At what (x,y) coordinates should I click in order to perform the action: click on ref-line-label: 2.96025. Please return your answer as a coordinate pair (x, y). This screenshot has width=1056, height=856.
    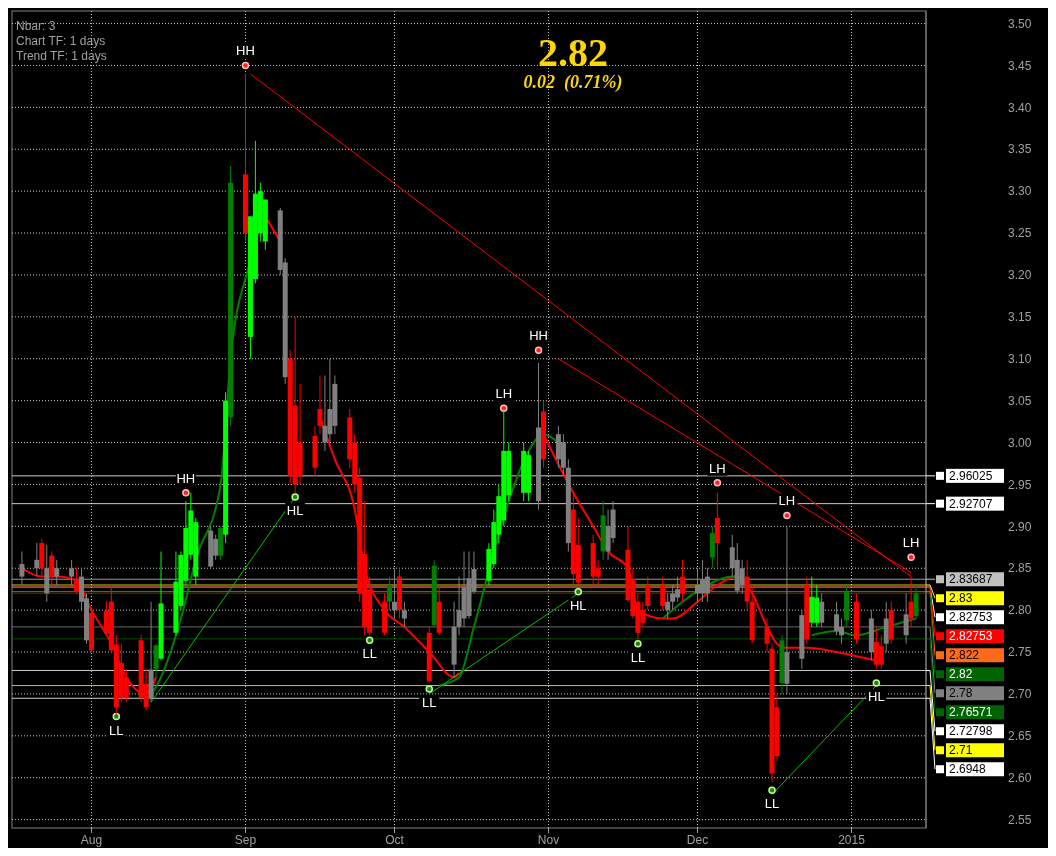
    Looking at the image, I should click on (971, 476).